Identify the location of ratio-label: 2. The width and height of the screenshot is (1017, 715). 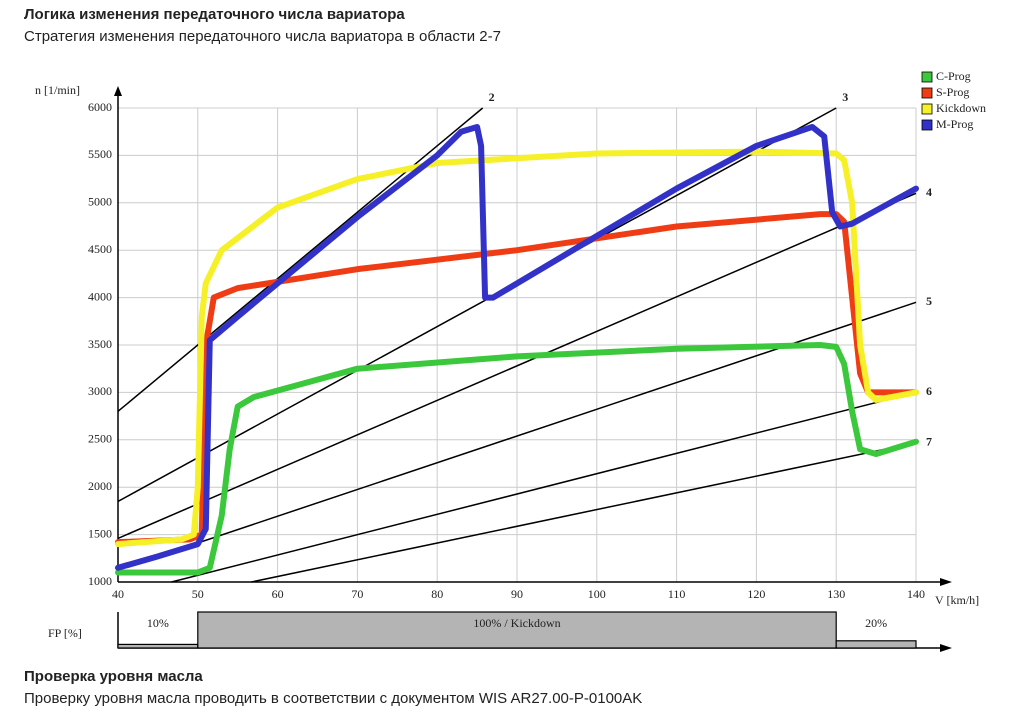
(492, 97).